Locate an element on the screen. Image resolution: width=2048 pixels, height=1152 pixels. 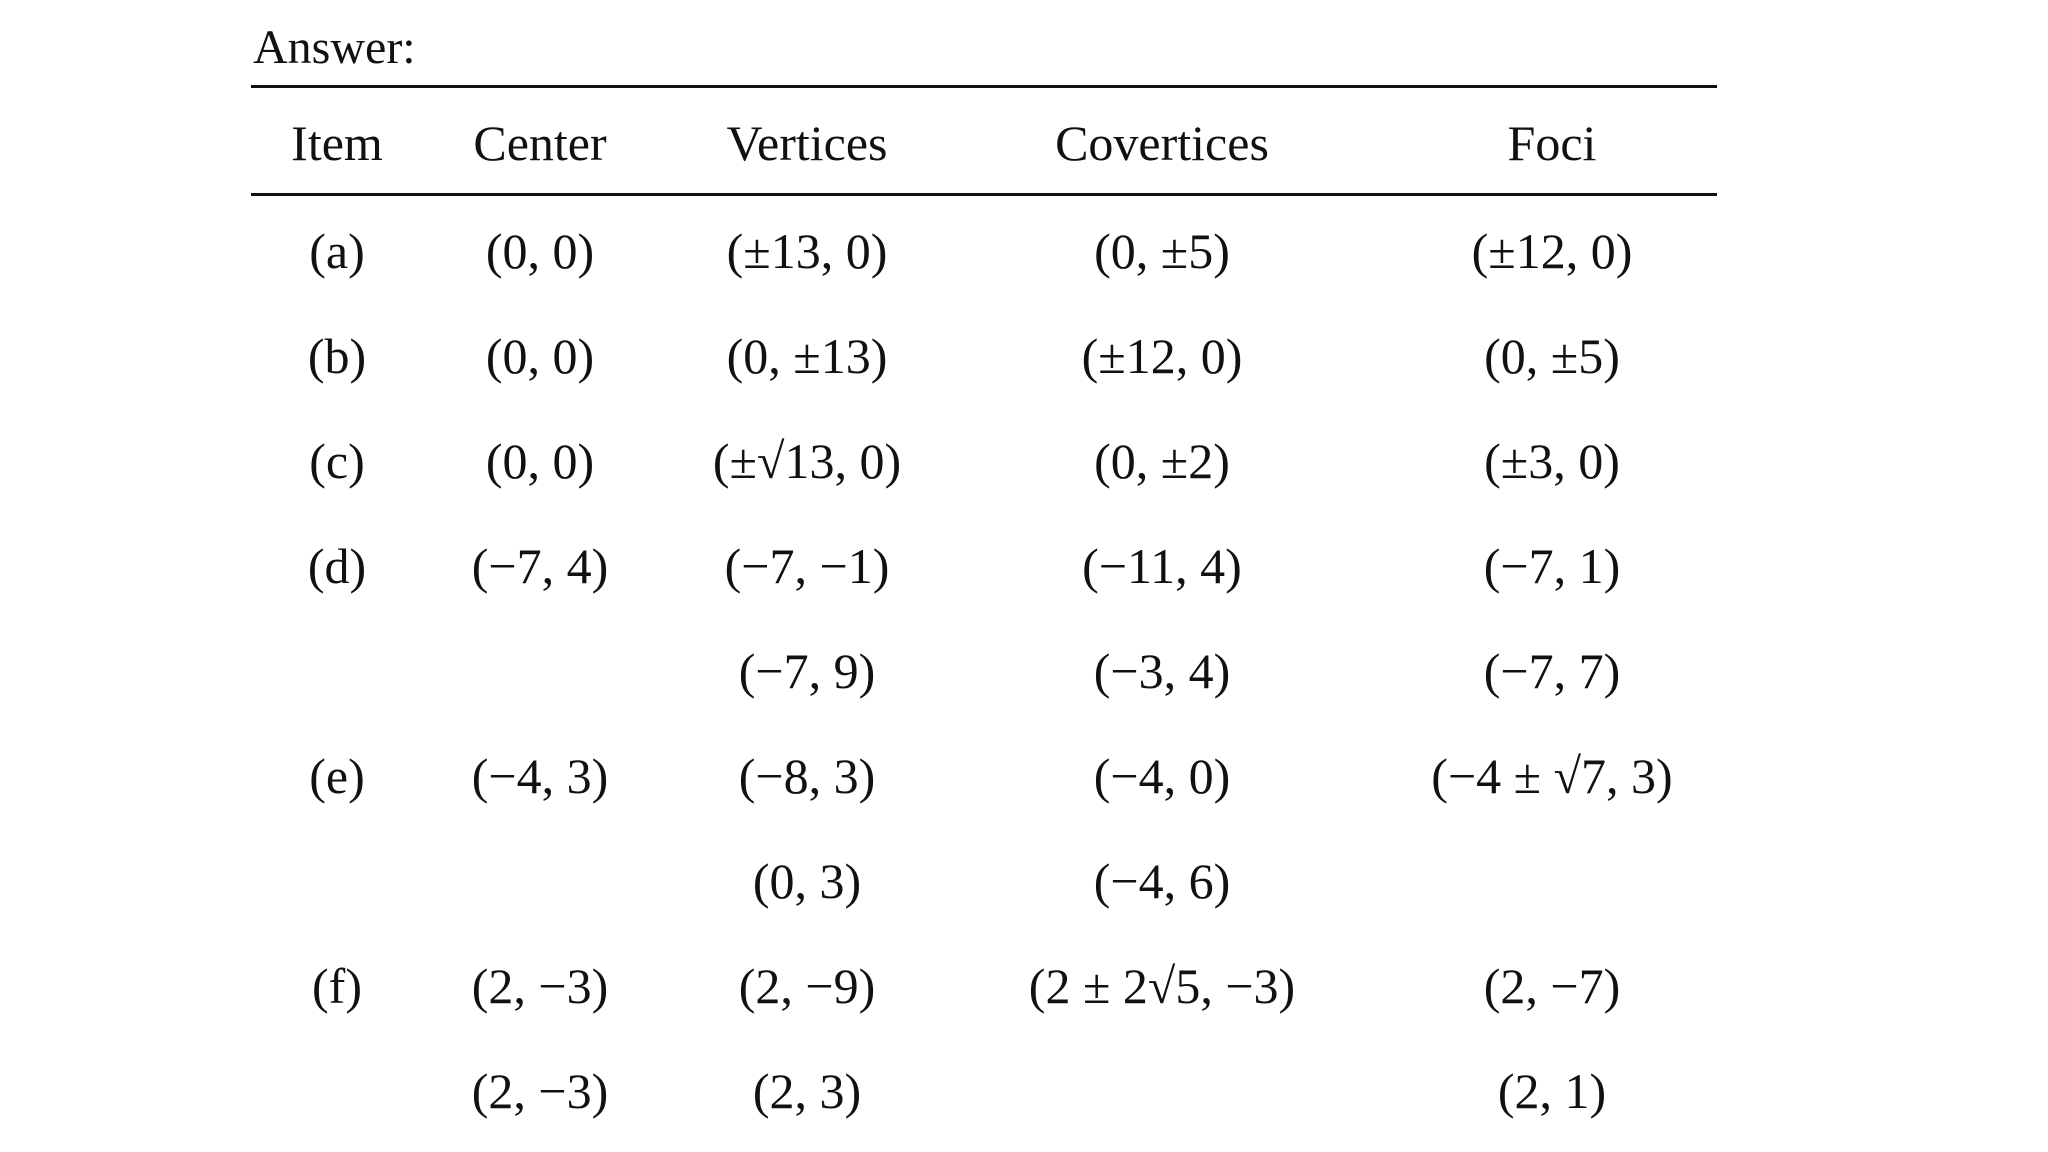
table-cell: (±3, 0) is located at coordinates (1552, 461).